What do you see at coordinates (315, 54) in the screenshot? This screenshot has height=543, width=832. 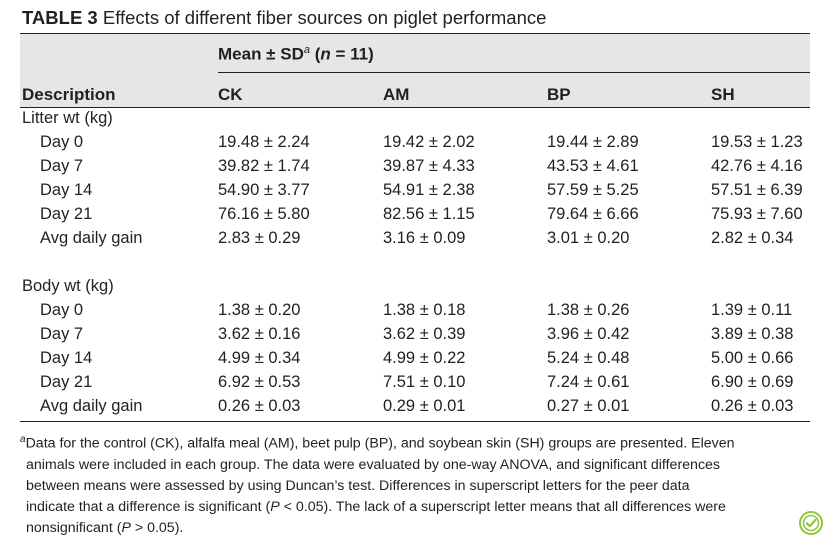 I see `mean-n-open: (` at bounding box center [315, 54].